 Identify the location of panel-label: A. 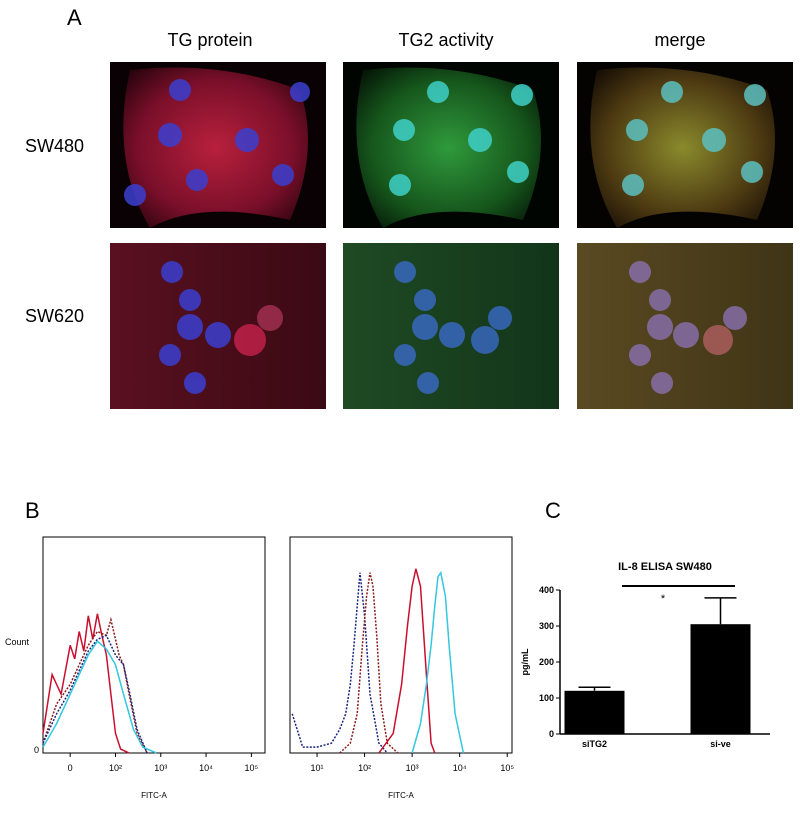
(74, 17).